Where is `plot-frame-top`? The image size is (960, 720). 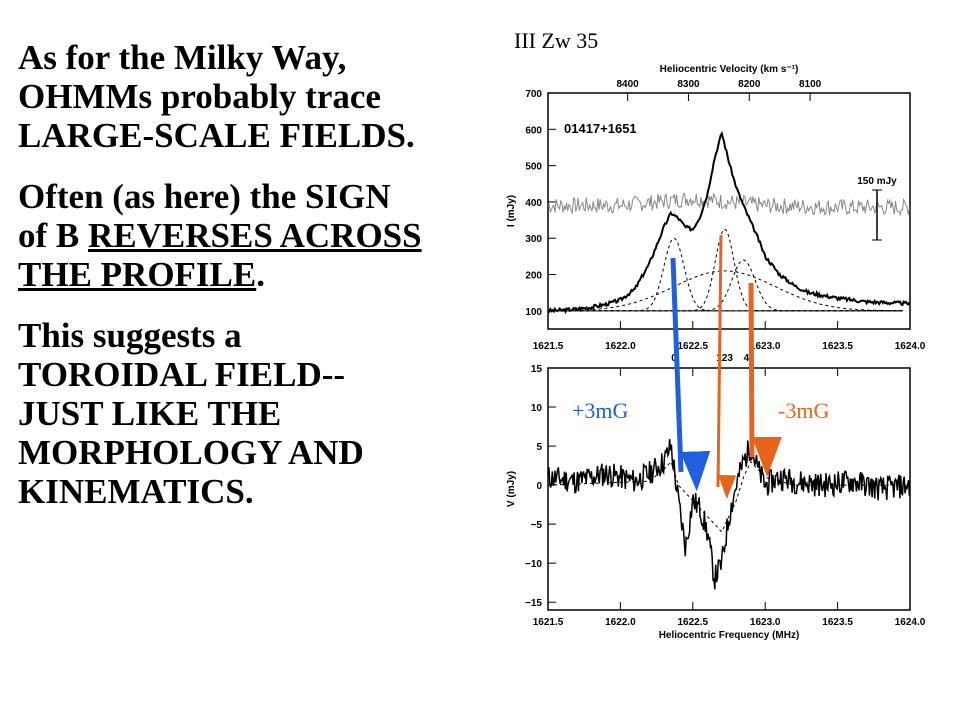 plot-frame-top is located at coordinates (729, 211).